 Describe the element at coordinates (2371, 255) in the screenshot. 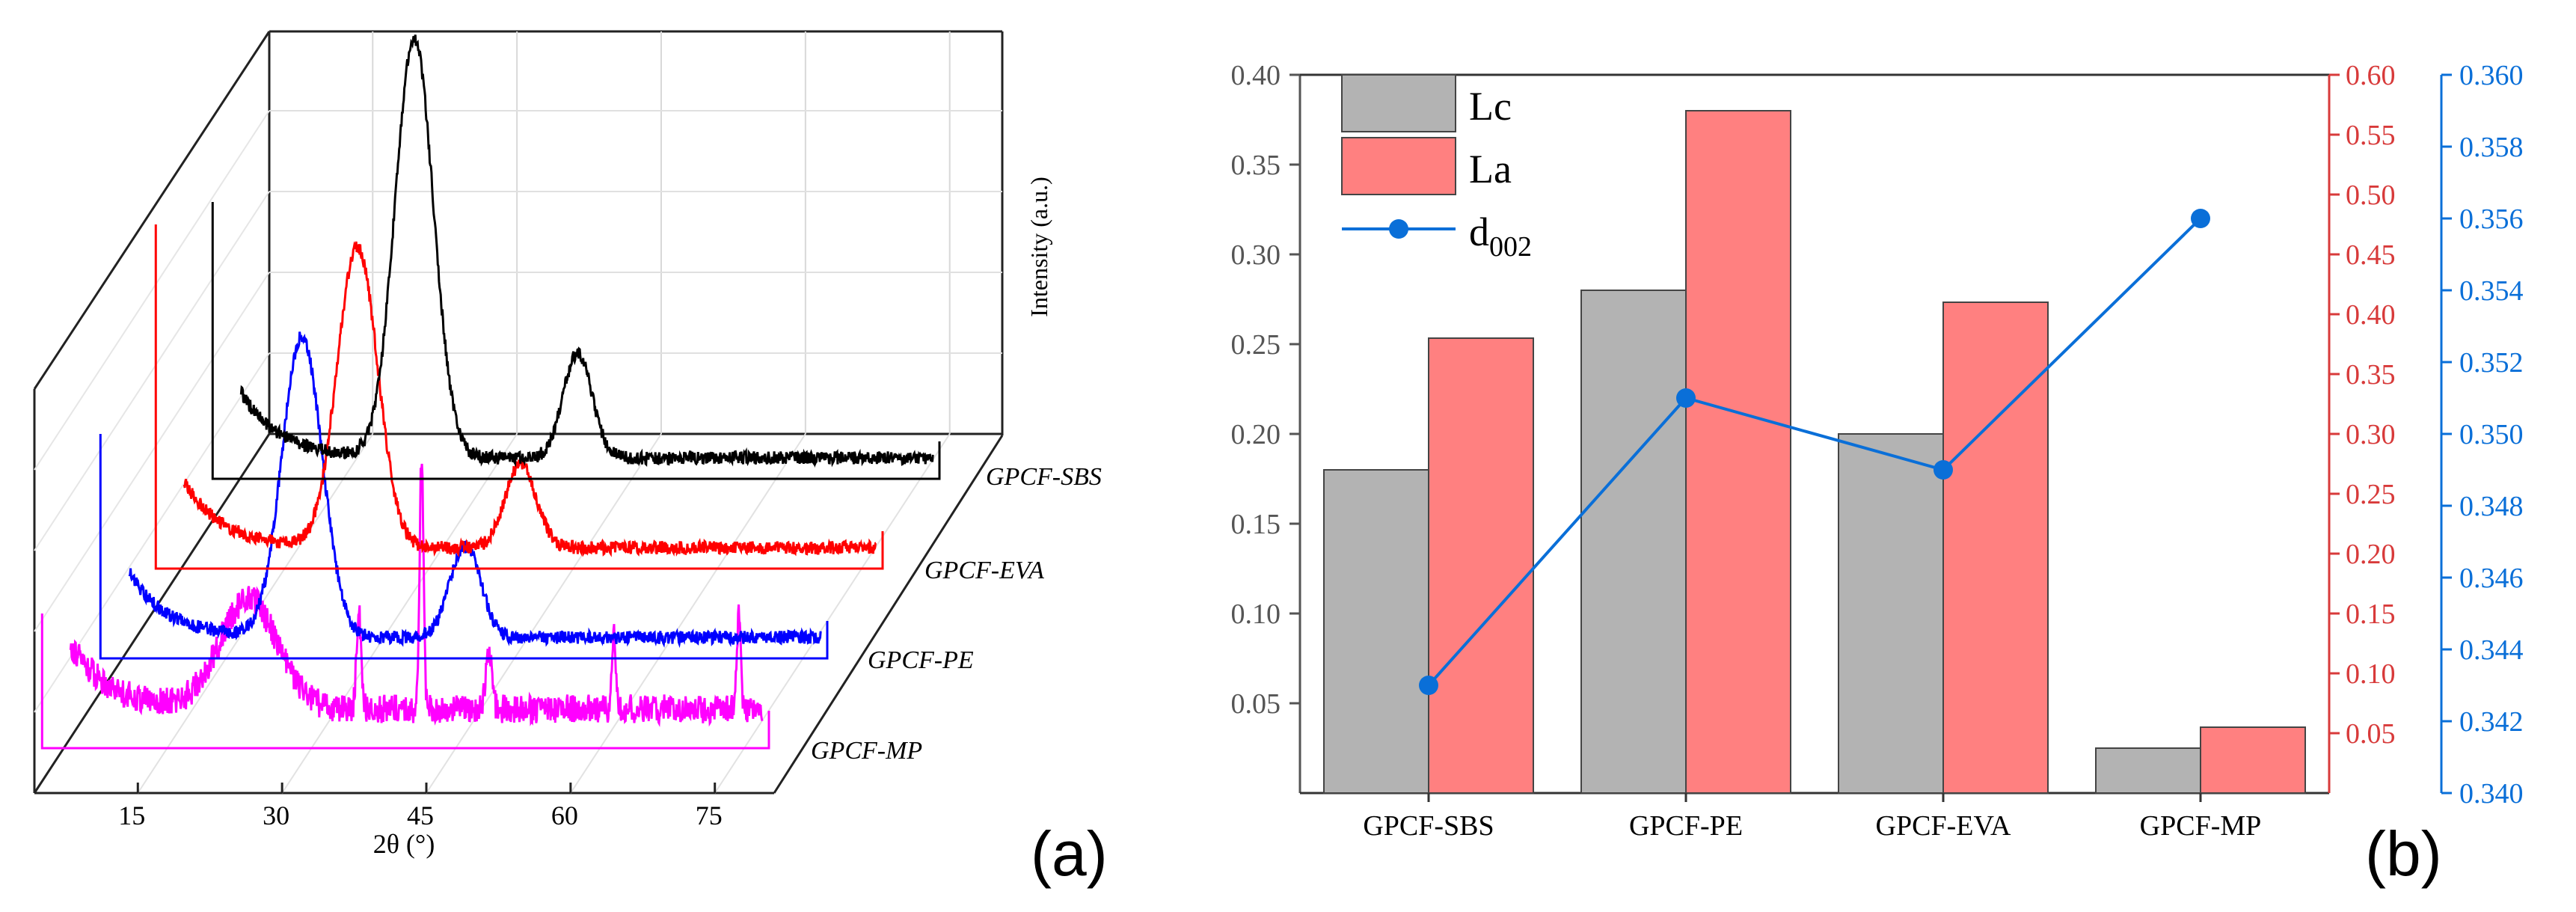

I see `right1-tick-label-0.45: 0.45` at that location.